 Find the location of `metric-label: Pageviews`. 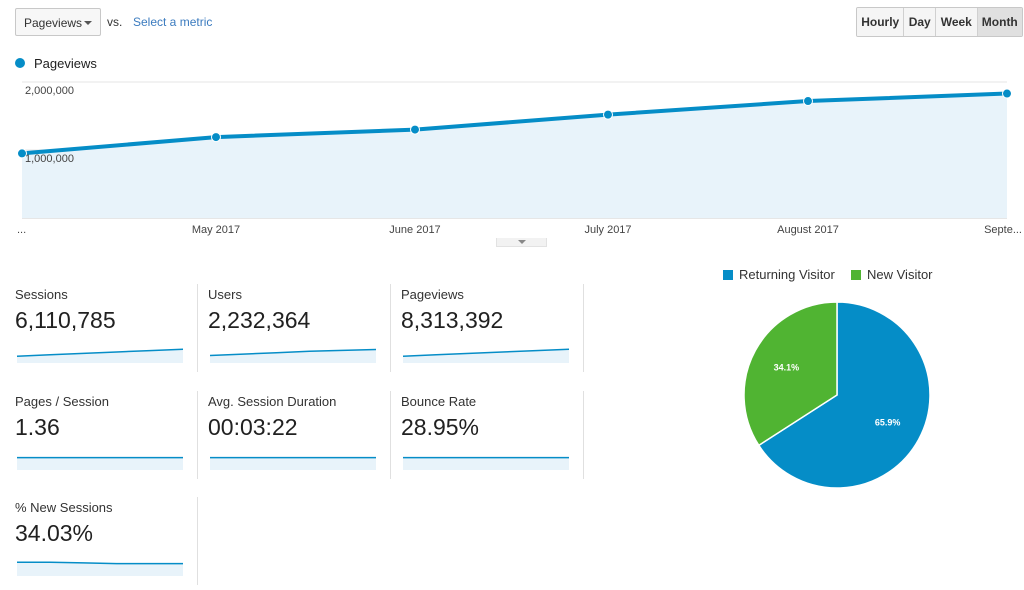

metric-label: Pageviews is located at coordinates (432, 294).